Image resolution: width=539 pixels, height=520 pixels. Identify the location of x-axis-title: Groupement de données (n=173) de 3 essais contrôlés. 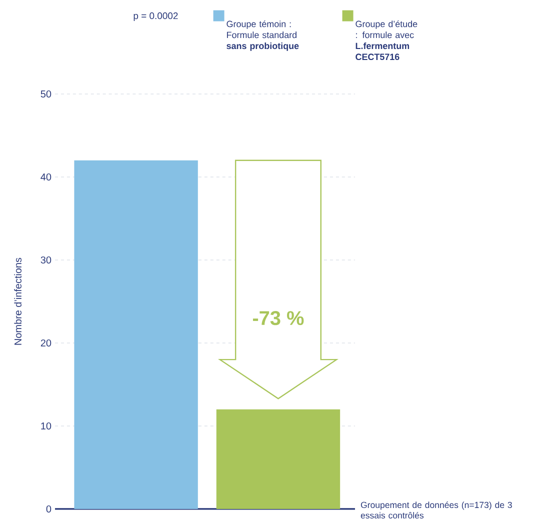
(436, 510).